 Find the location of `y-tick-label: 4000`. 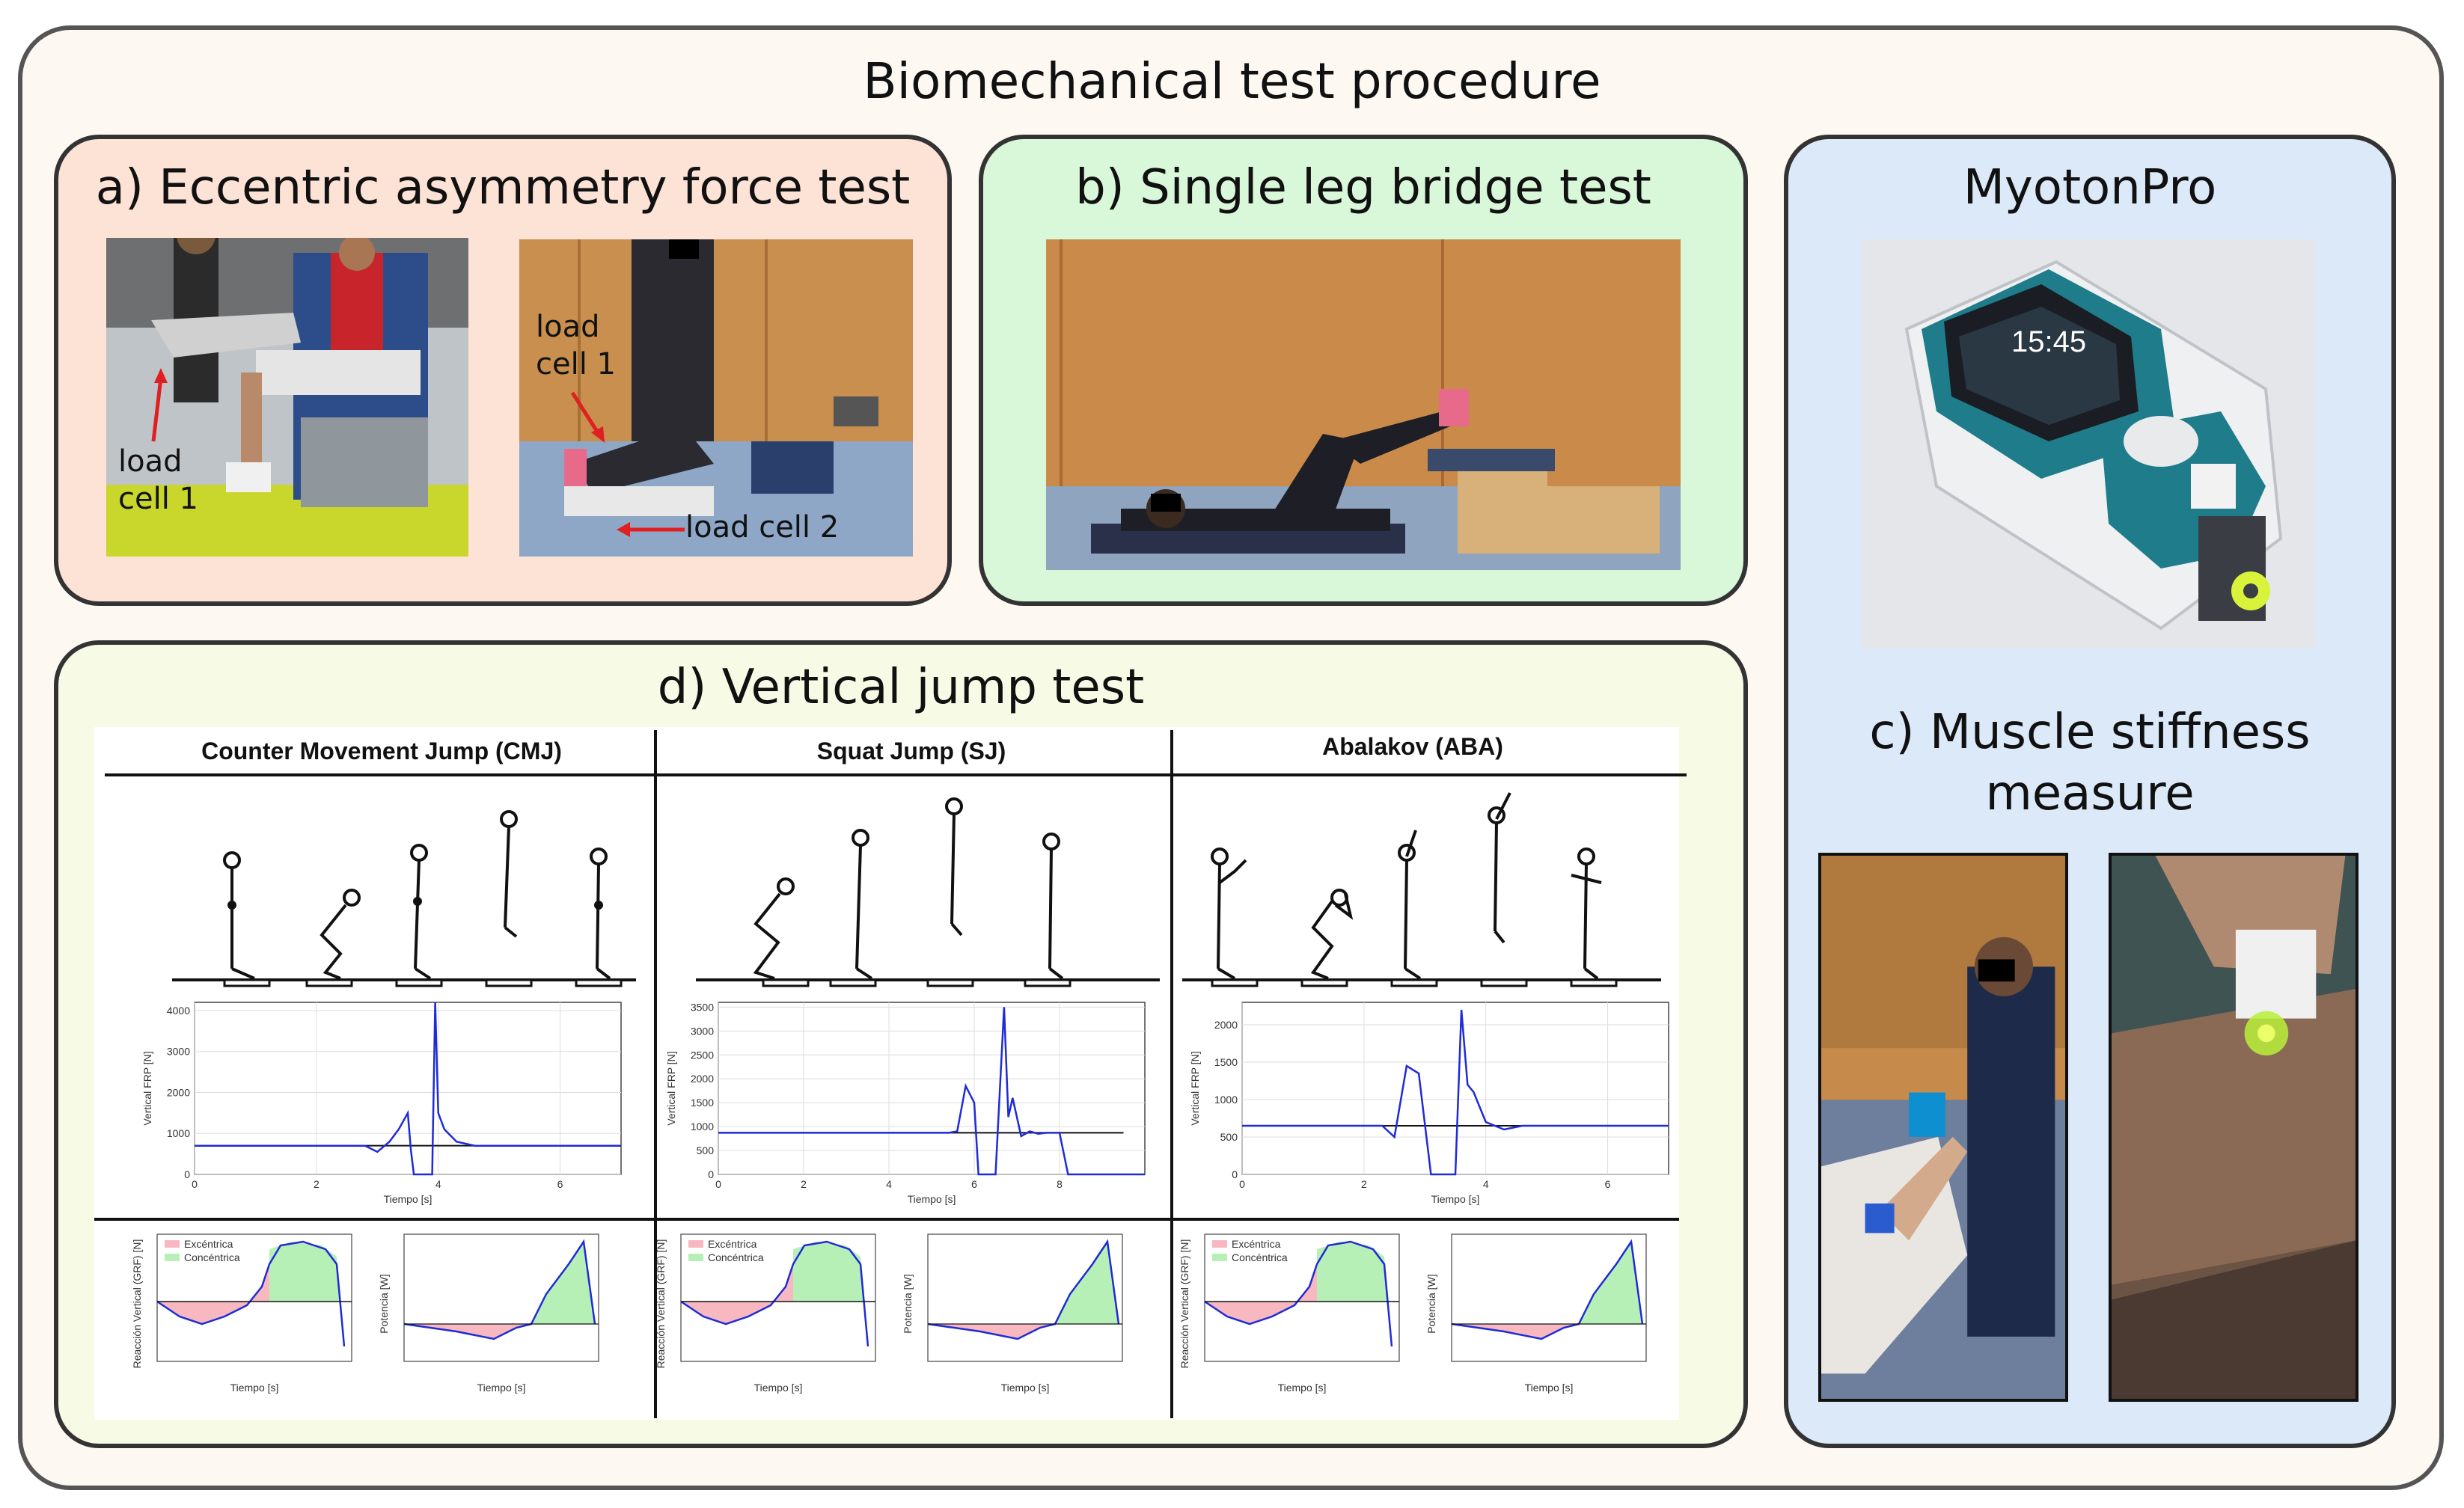

y-tick-label: 4000 is located at coordinates (178, 1011).